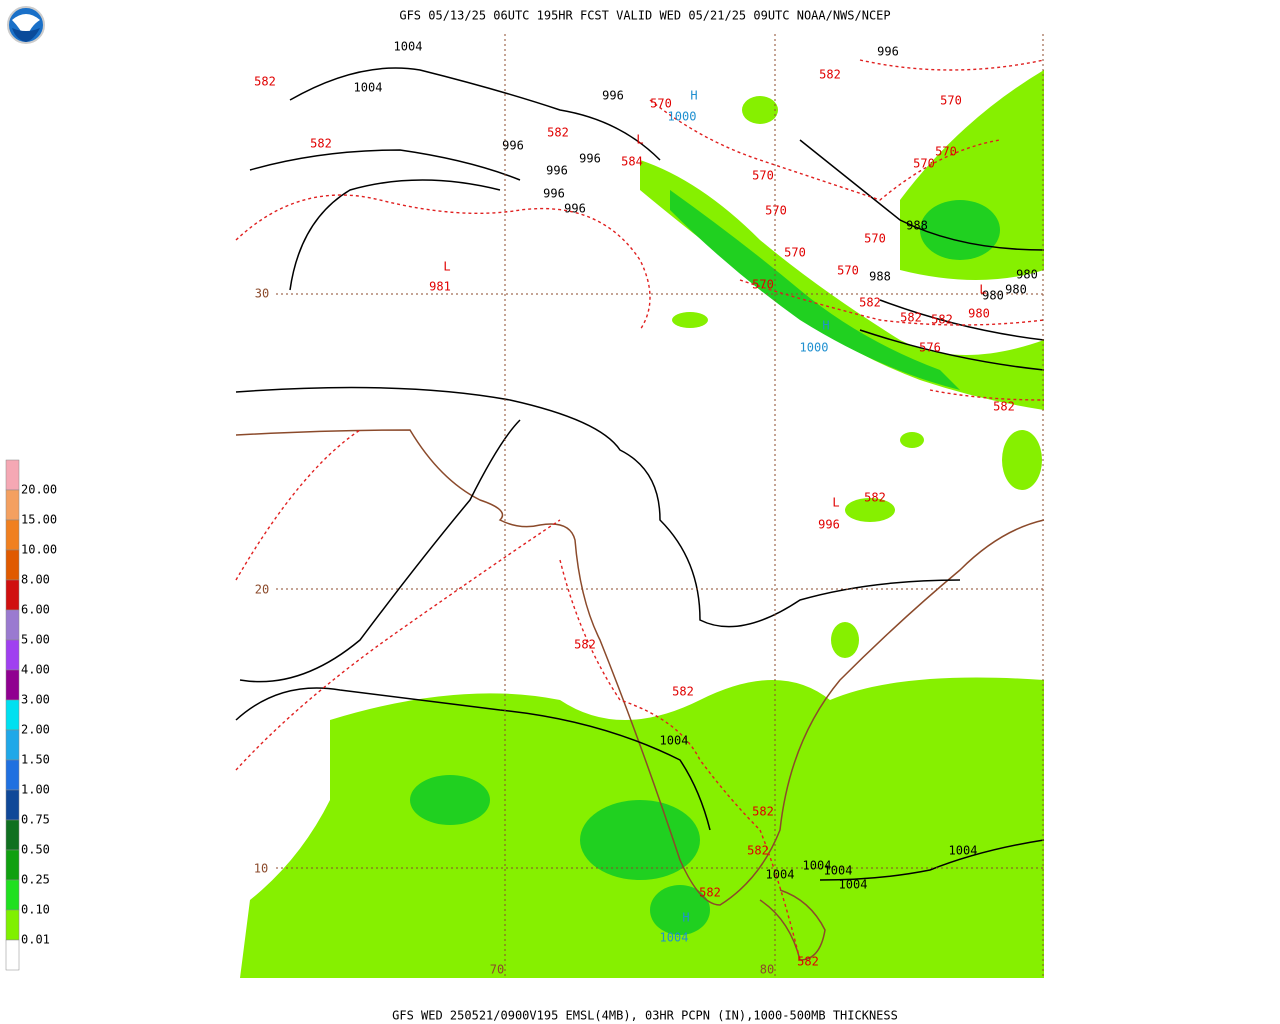 The width and height of the screenshot is (1280, 1024). I want to click on legend-label: 20.00, so click(39, 490).